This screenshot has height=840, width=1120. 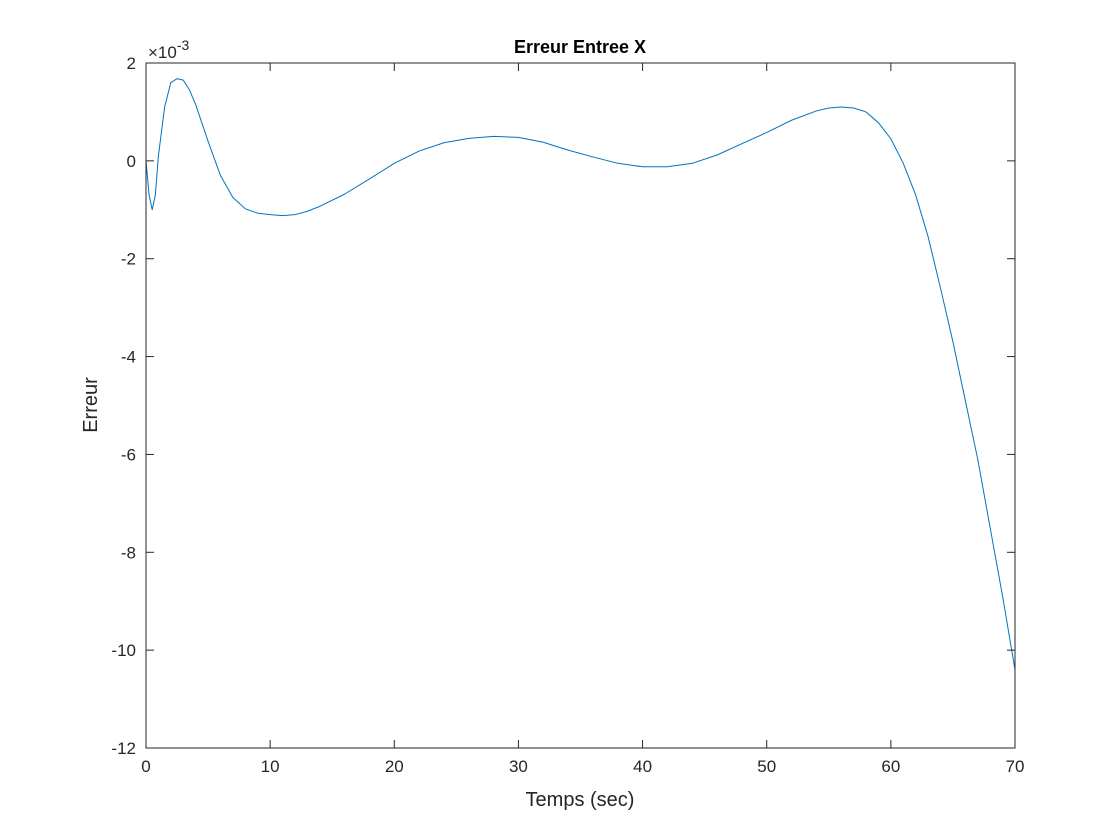 I want to click on x-tick-label: 30, so click(x=518, y=766).